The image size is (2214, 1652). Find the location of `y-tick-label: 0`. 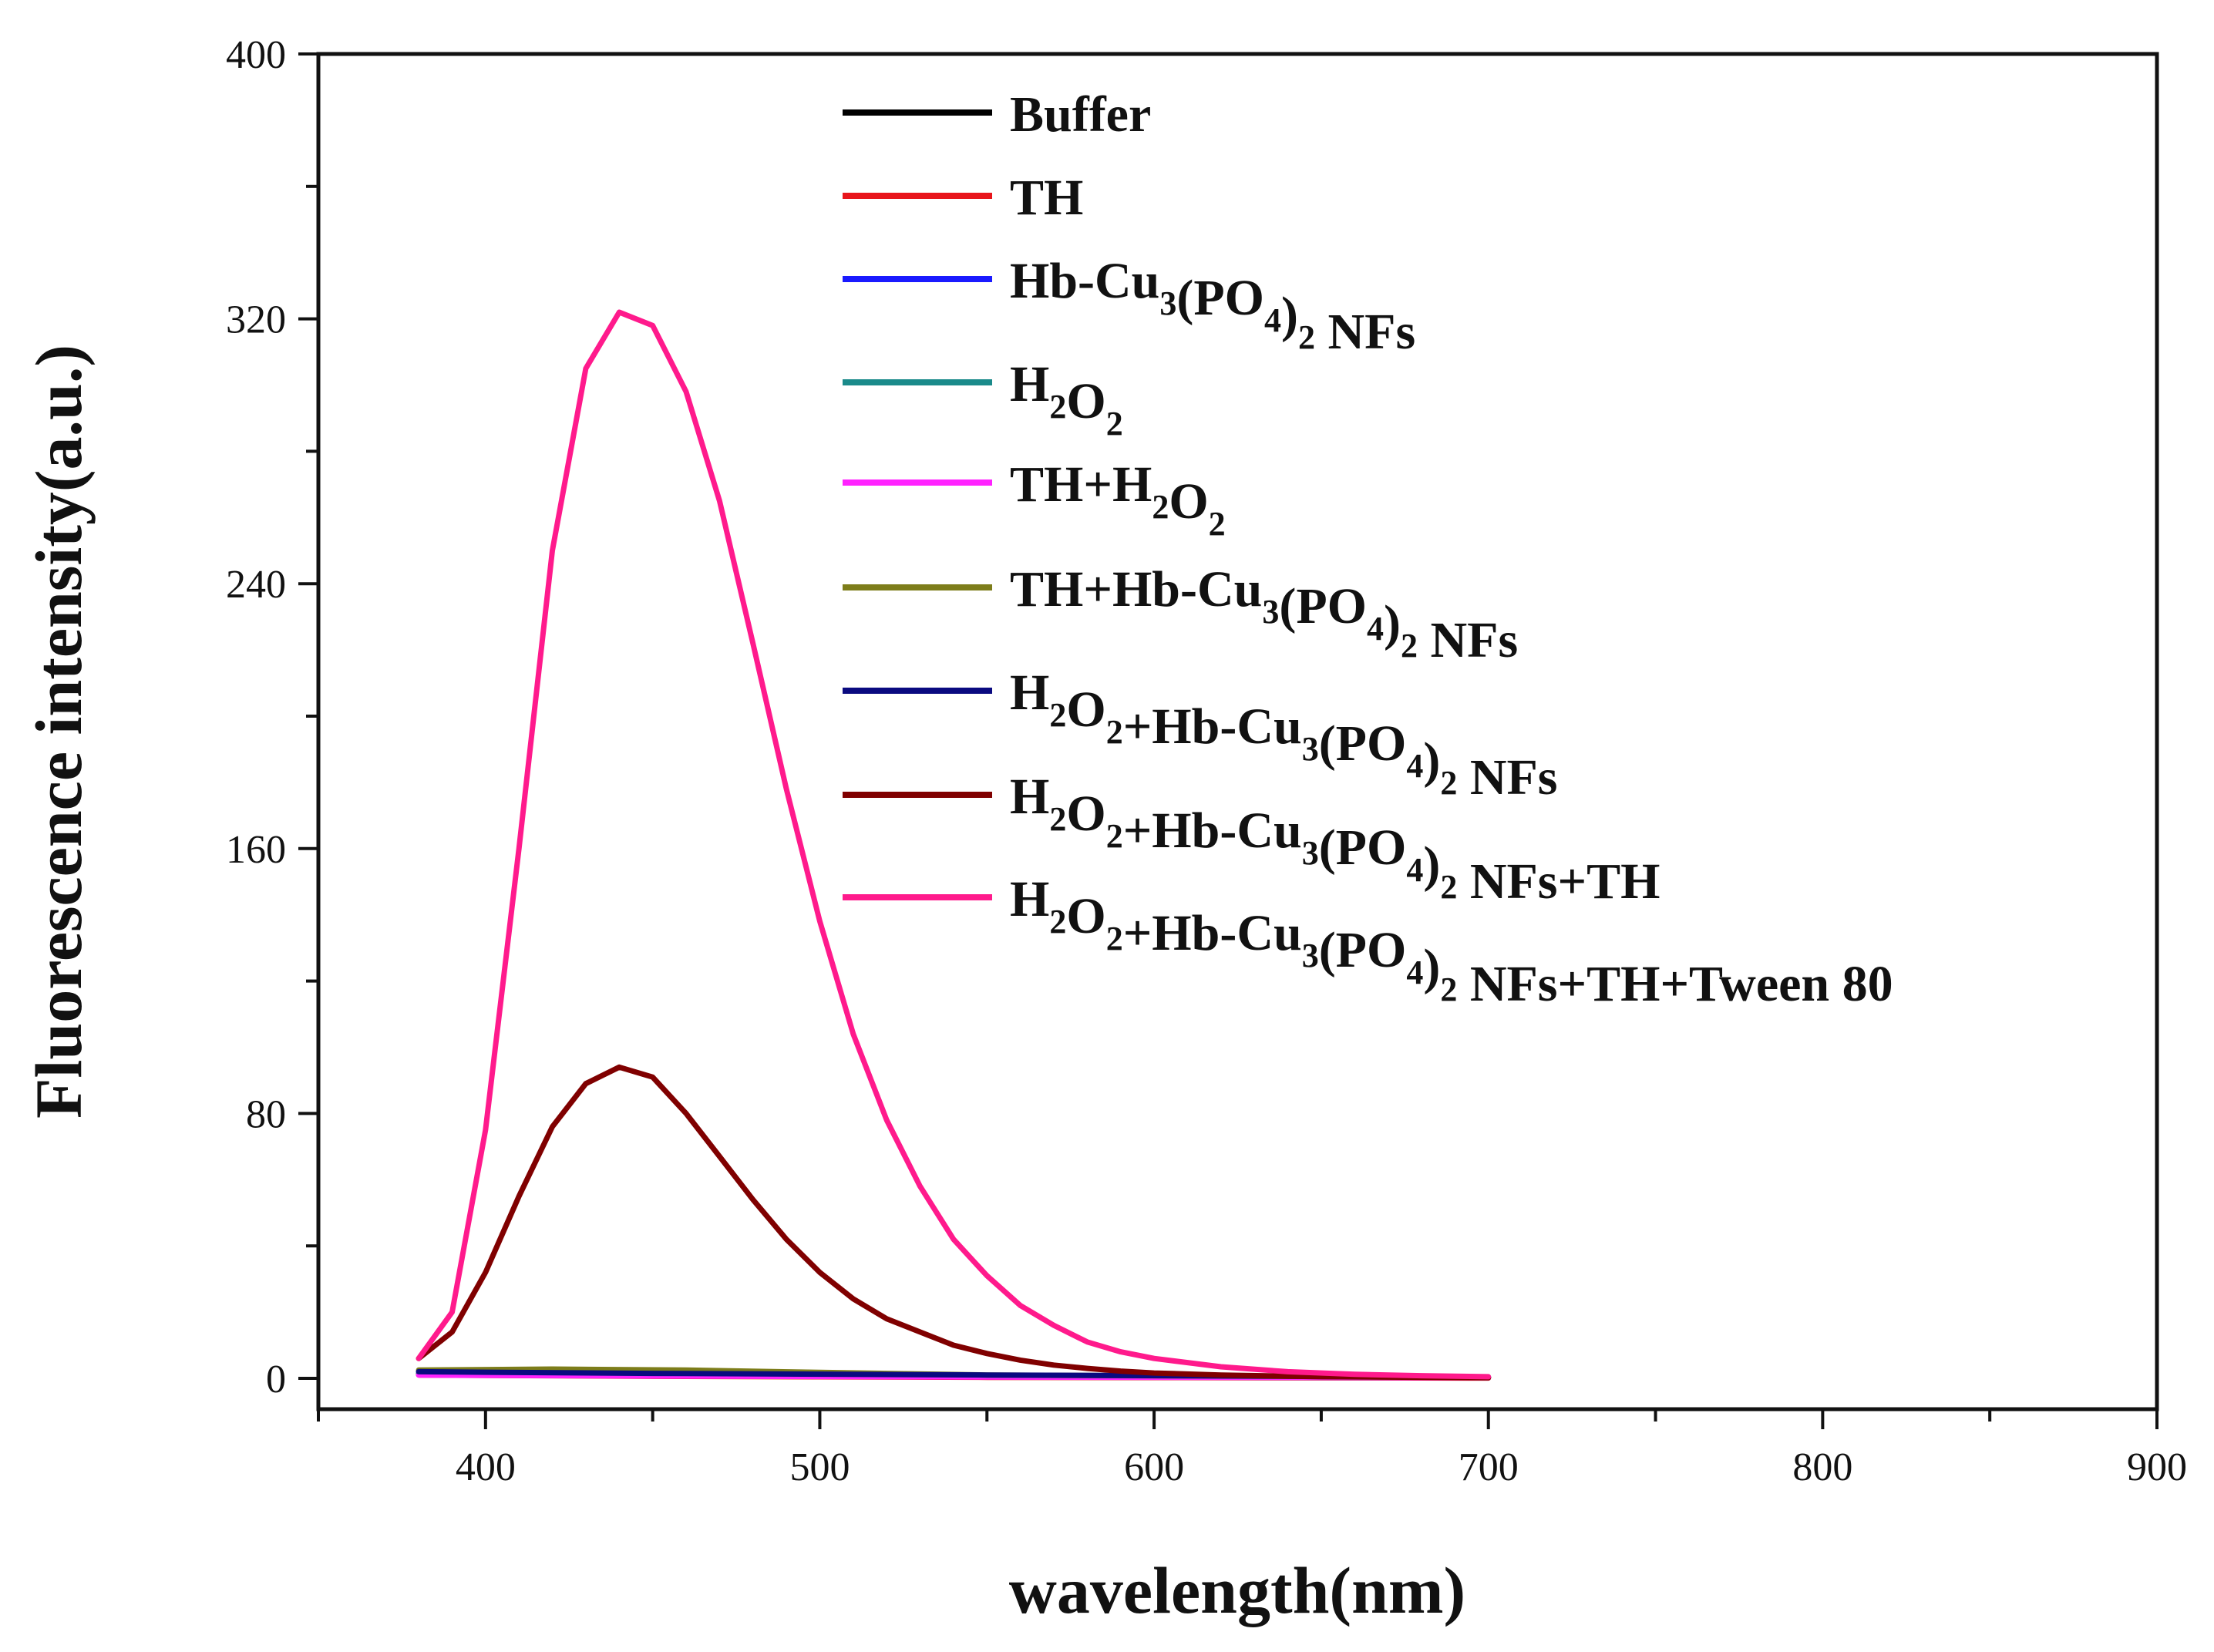

y-tick-label: 0 is located at coordinates (276, 1379).